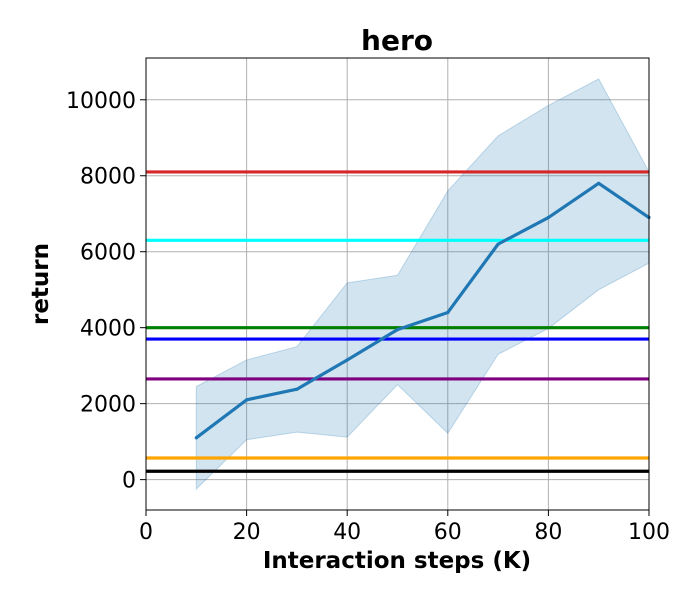 This screenshot has width=700, height=600. I want to click on x-tick-label: 100, so click(649, 532).